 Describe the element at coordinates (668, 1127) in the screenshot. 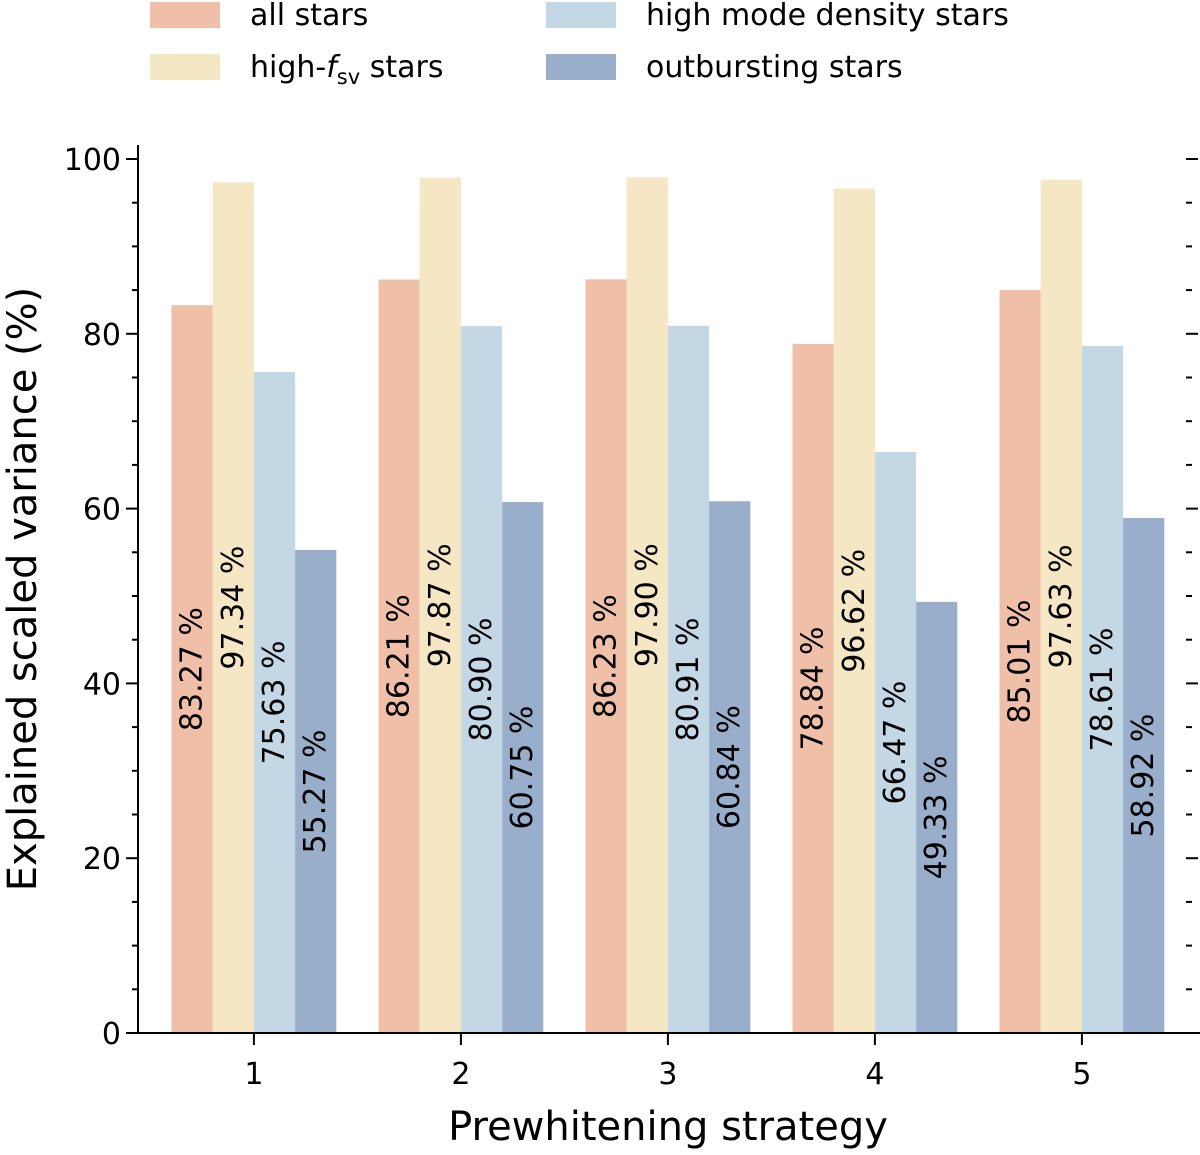

I see `x-axis-label: Prewhitening strategy` at that location.